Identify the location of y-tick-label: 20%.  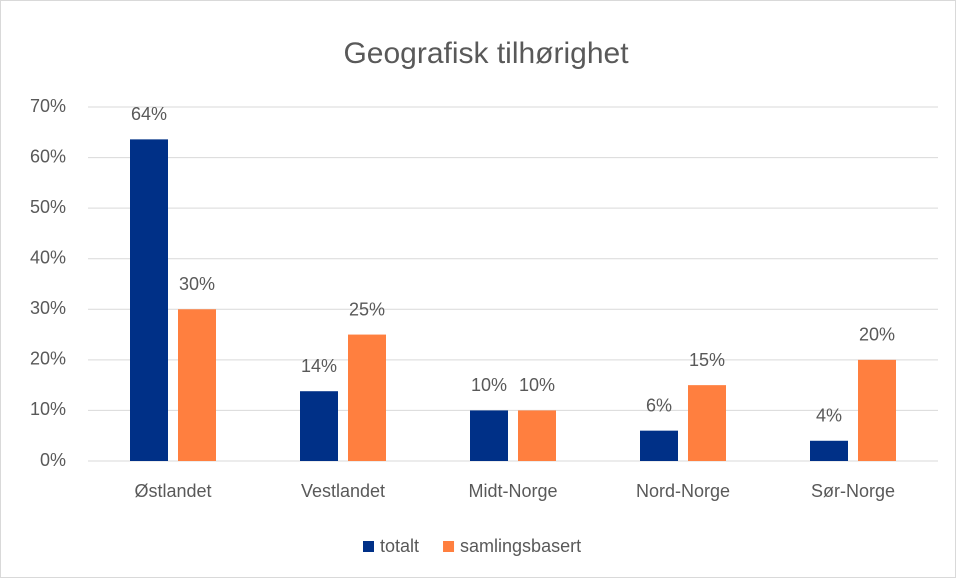
(48, 359).